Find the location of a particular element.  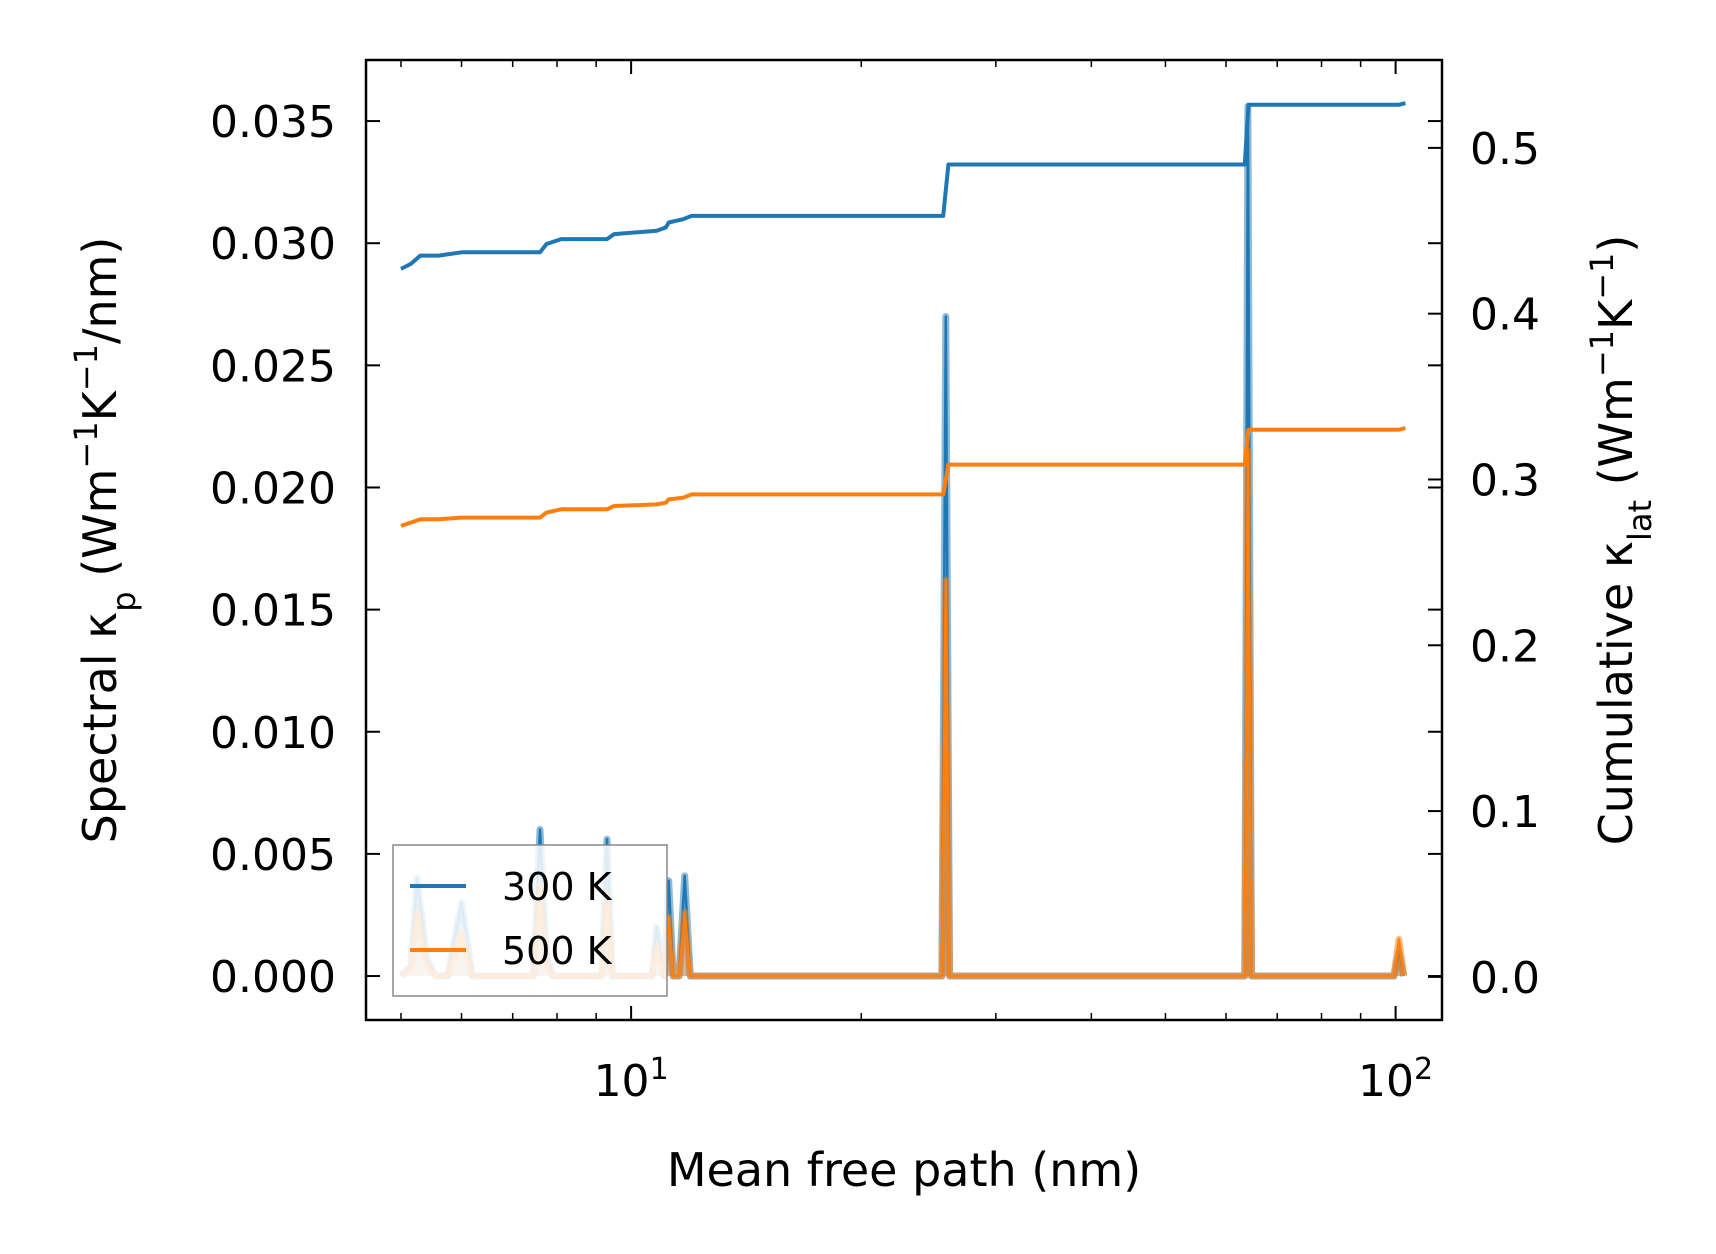

legend: 300 K 500 K is located at coordinates (530, 920).